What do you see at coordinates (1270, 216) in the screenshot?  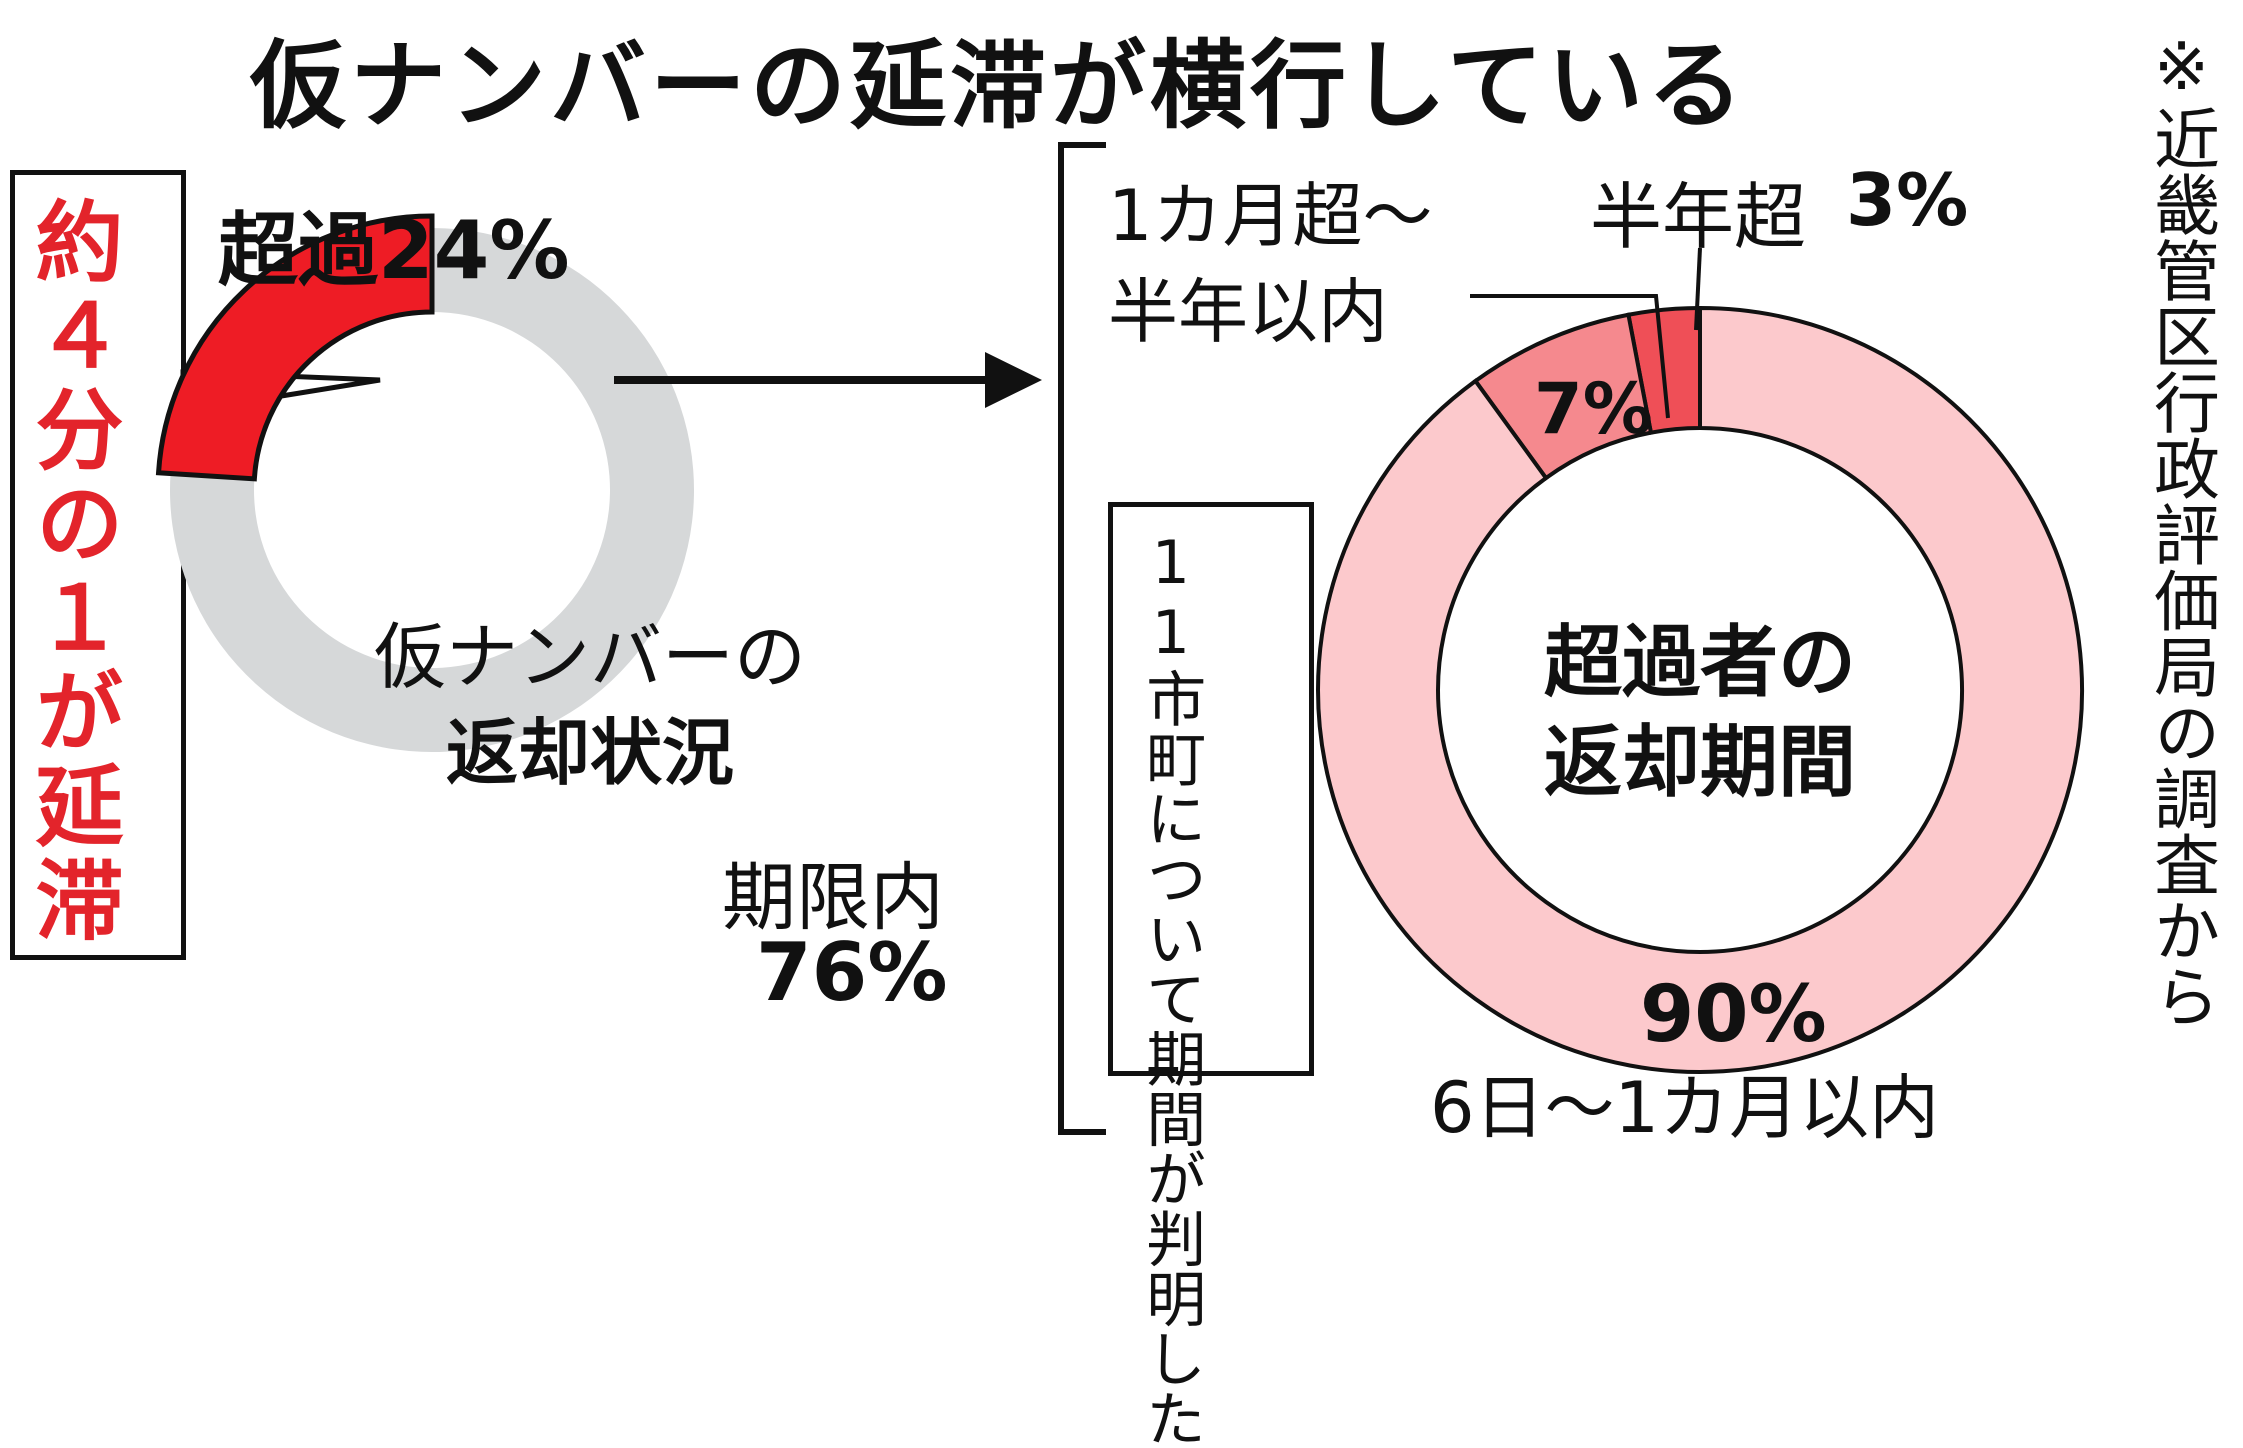 I see `month-label-line1: 1カ月超～` at bounding box center [1270, 216].